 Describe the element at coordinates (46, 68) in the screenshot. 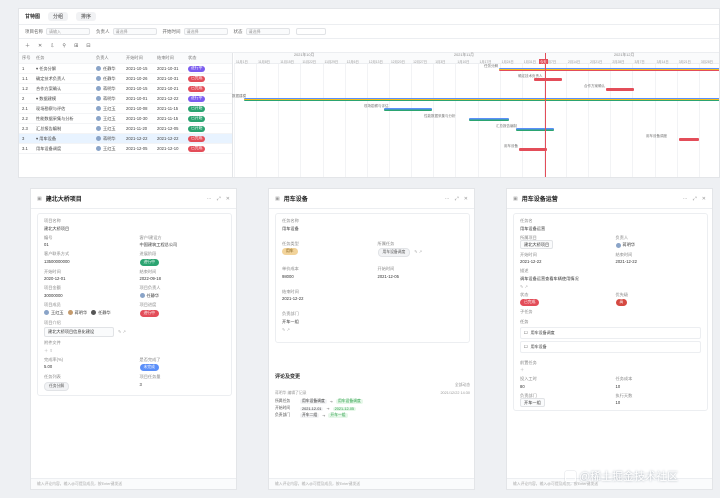

I see `row-task: ▾ 任务分解` at that location.